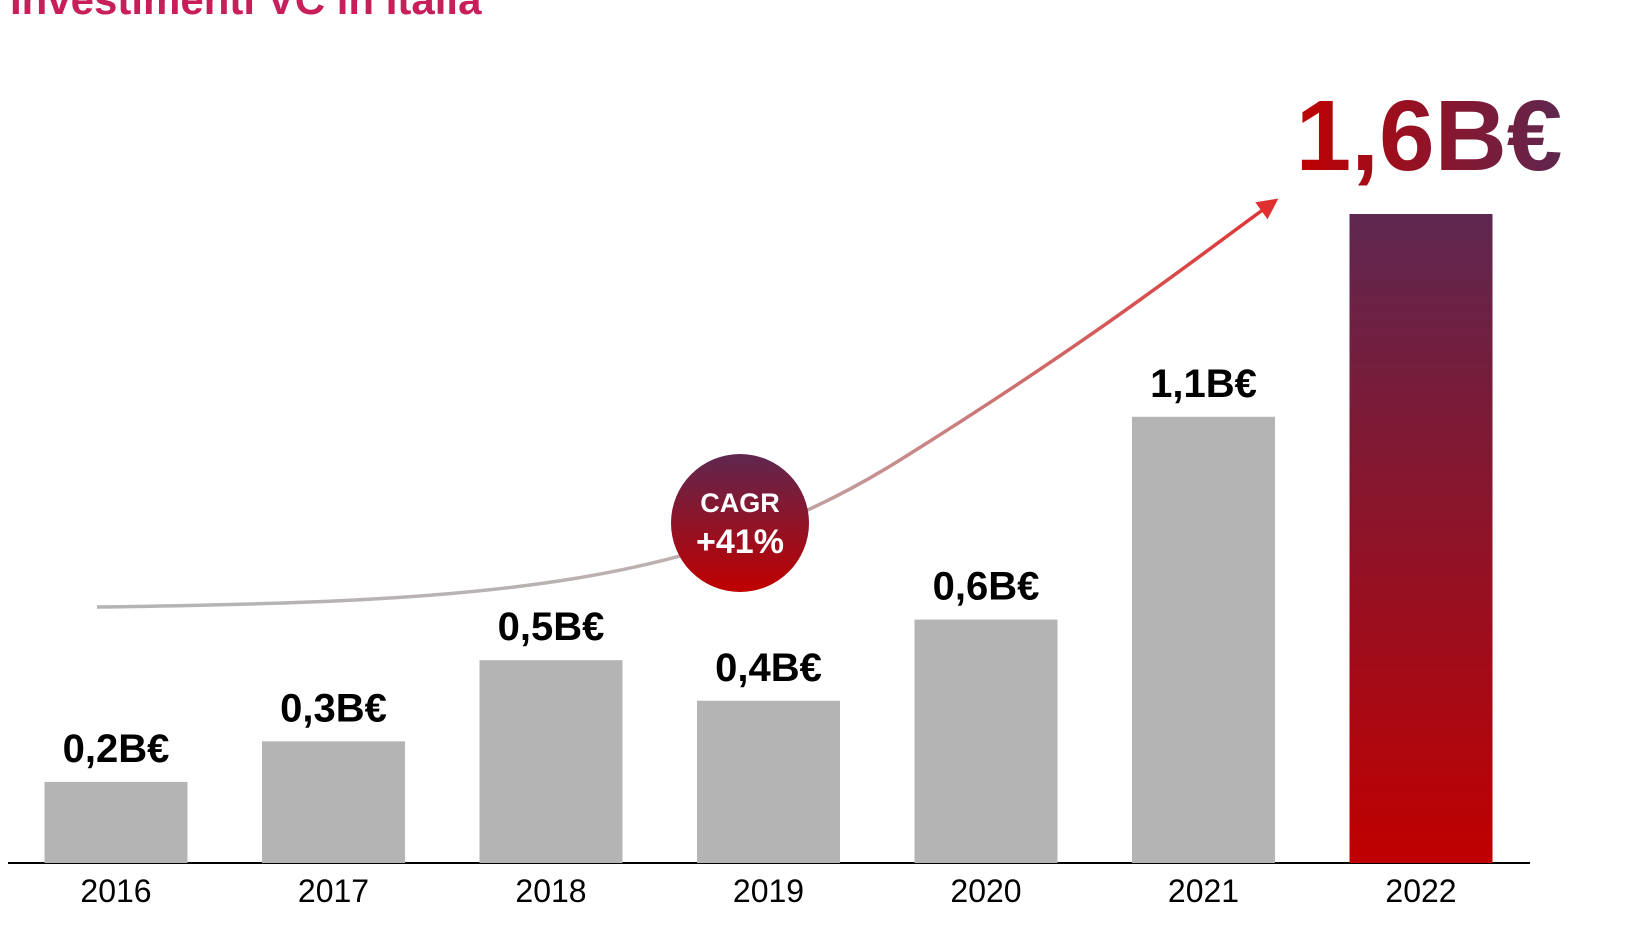 The width and height of the screenshot is (1641, 946). Describe the element at coordinates (985, 891) in the screenshot. I see `x-tick-label: 2020` at that location.